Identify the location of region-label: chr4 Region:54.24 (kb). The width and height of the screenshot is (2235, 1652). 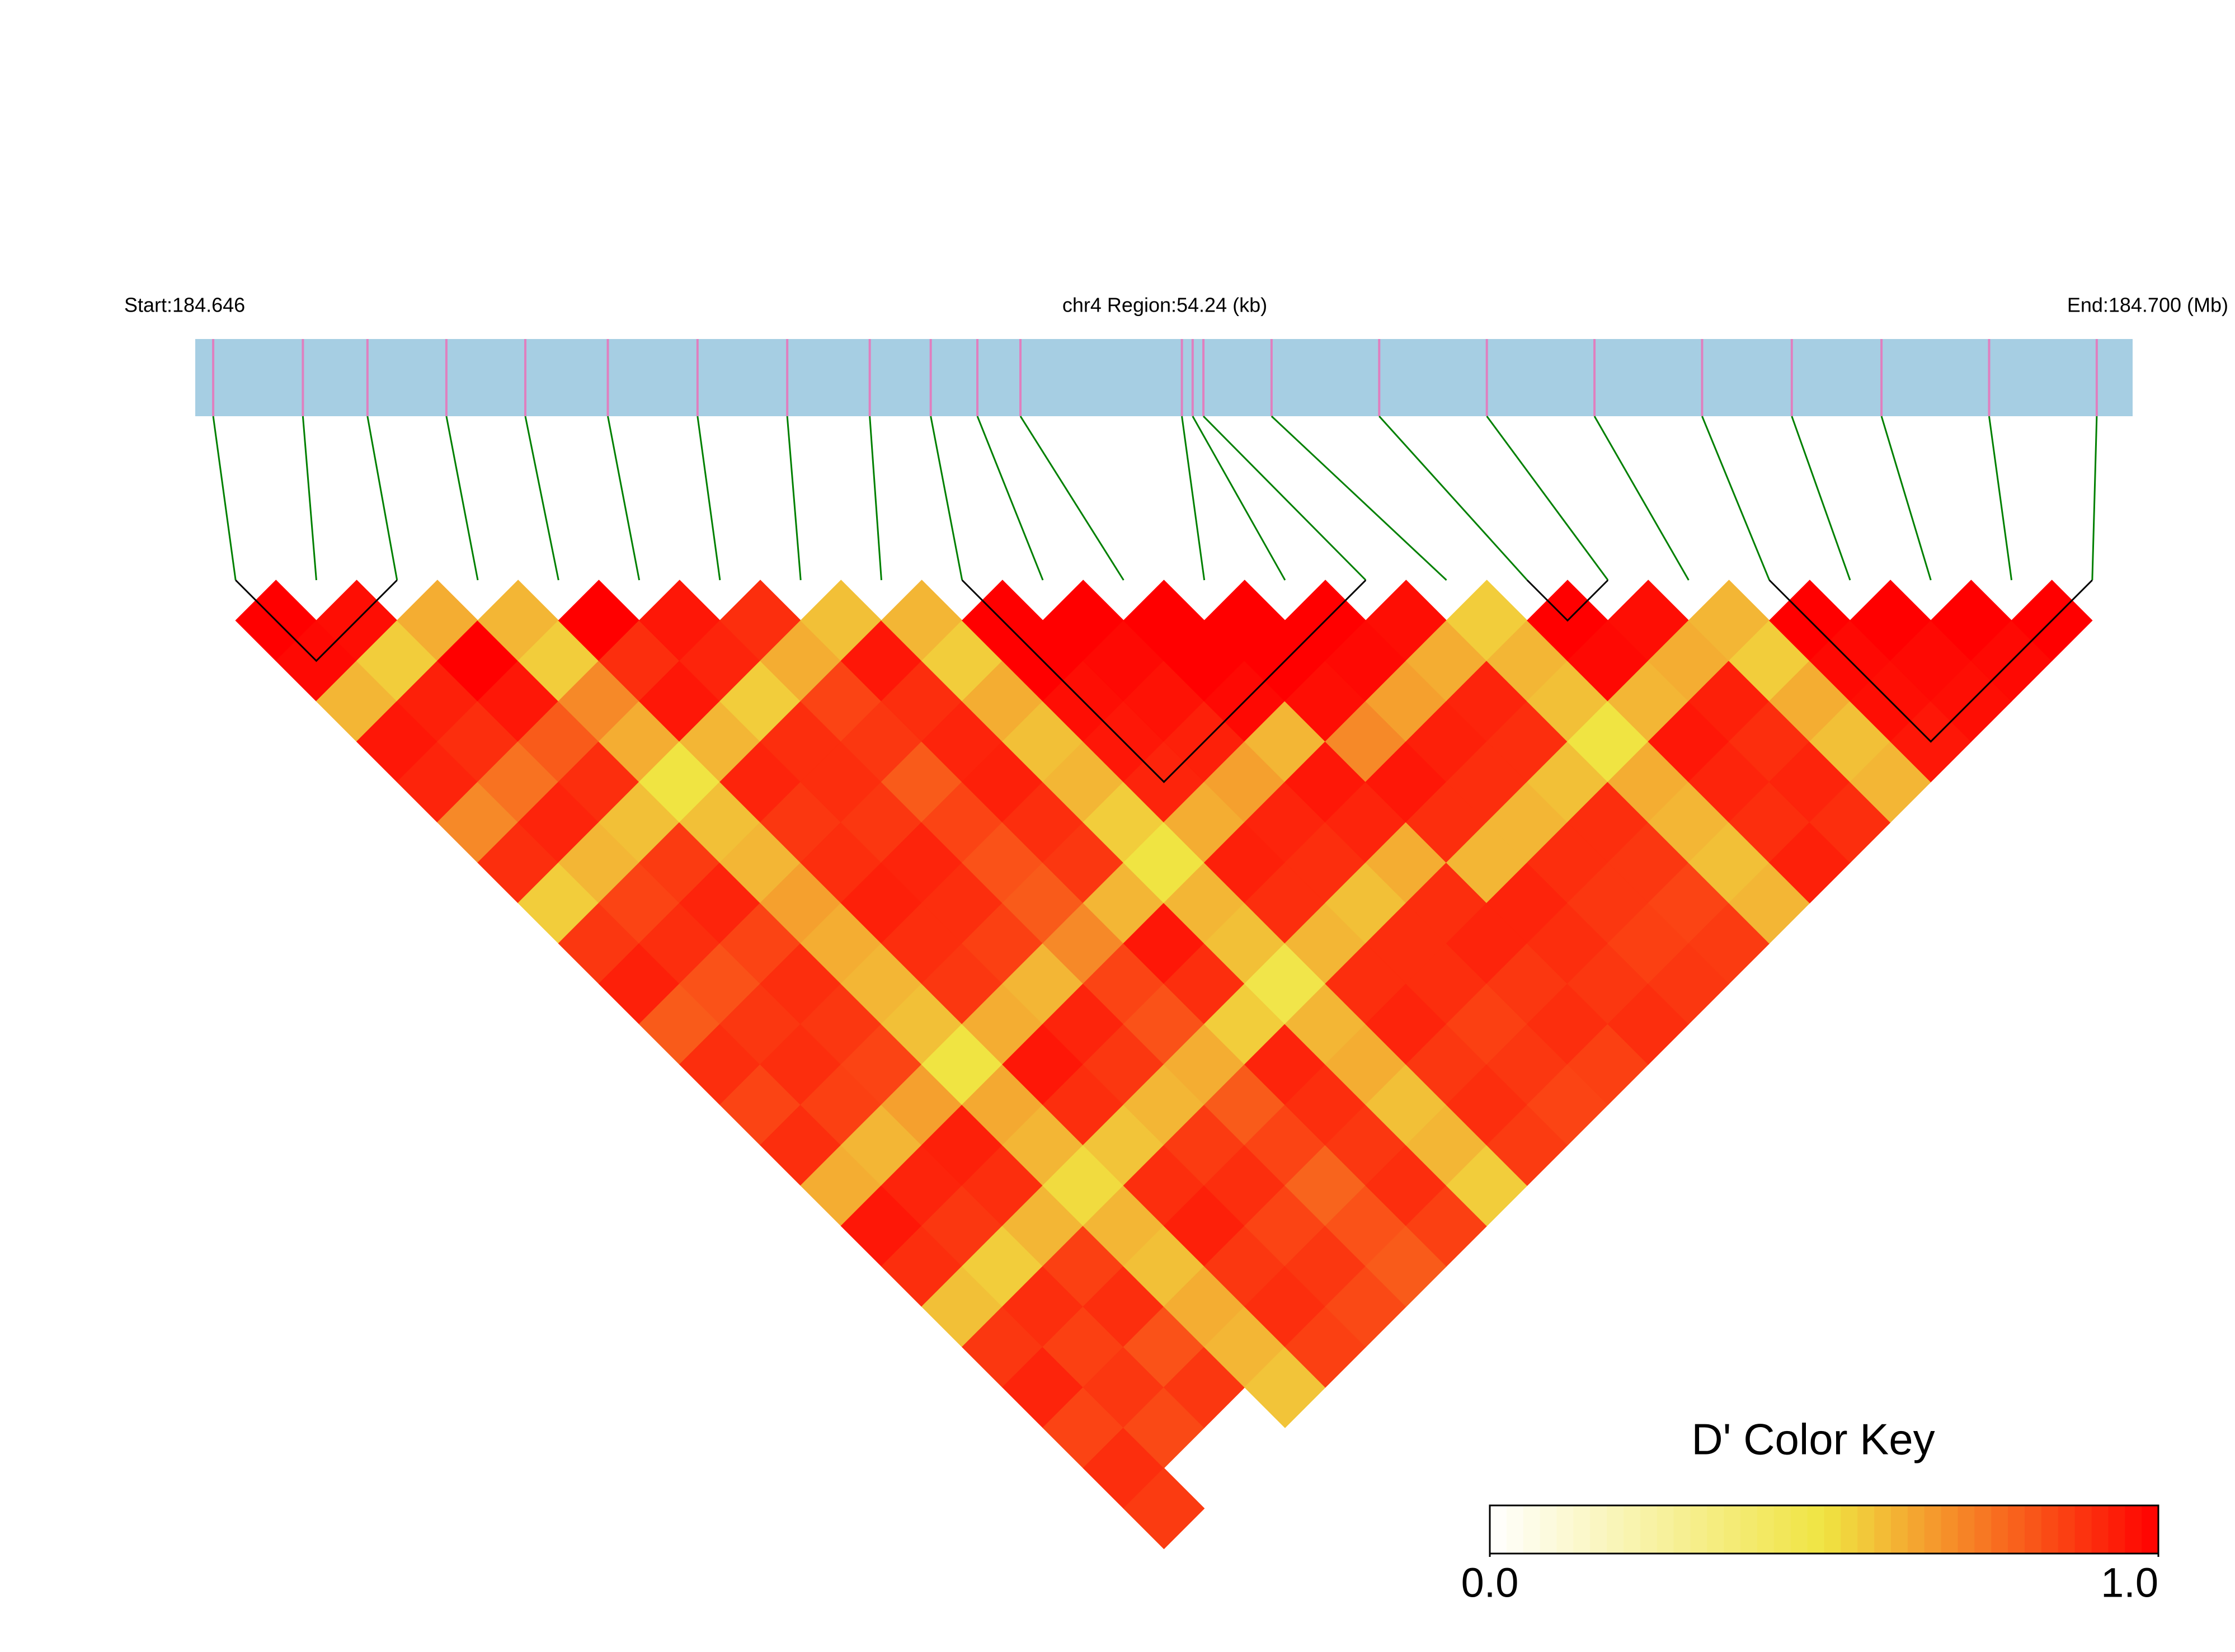
(1164, 306).